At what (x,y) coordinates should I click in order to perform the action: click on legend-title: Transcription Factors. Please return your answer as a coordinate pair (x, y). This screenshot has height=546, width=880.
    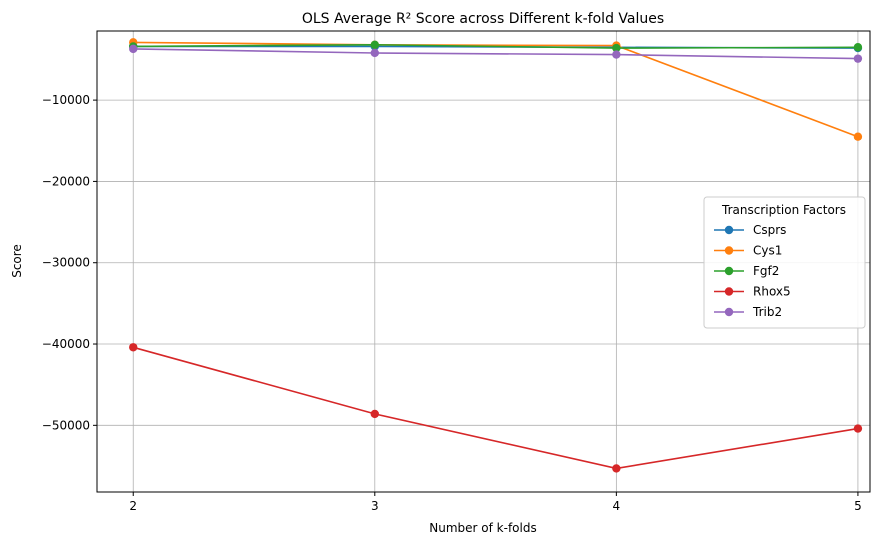
    Looking at the image, I should click on (783, 210).